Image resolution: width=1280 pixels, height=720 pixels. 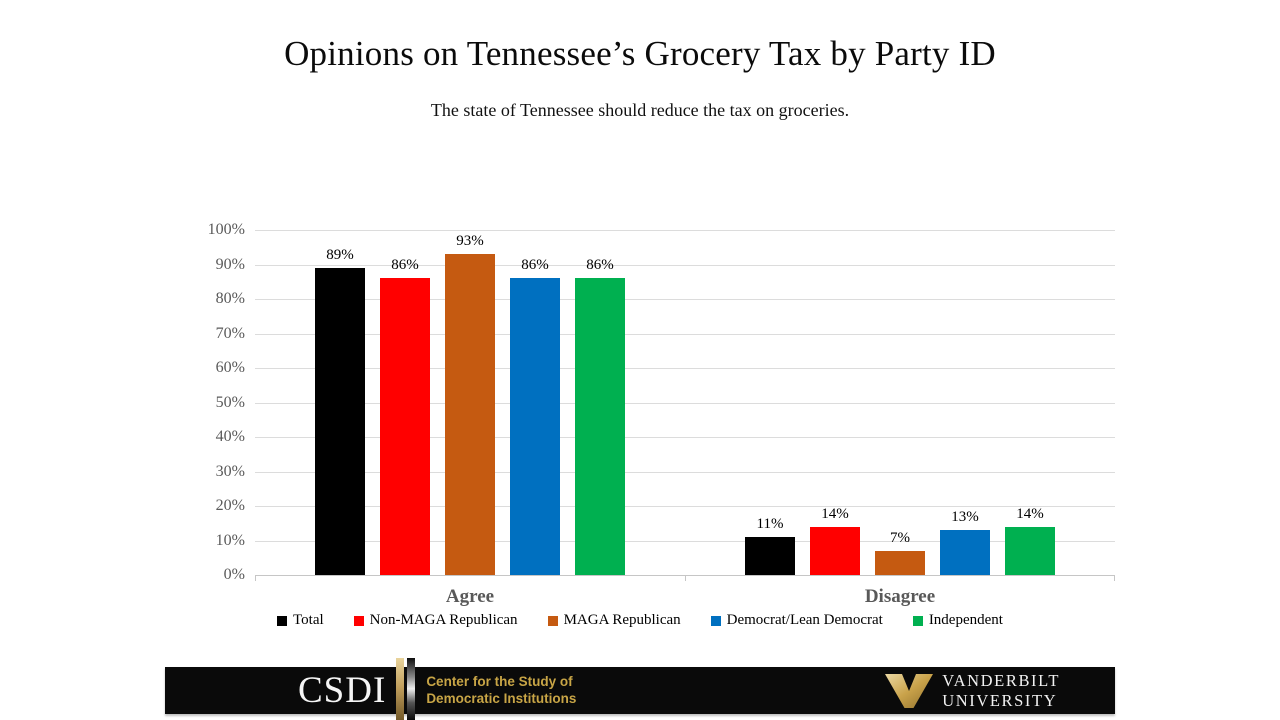 What do you see at coordinates (499, 682) in the screenshot?
I see `csdi-caption-line1: Center for the Study of` at bounding box center [499, 682].